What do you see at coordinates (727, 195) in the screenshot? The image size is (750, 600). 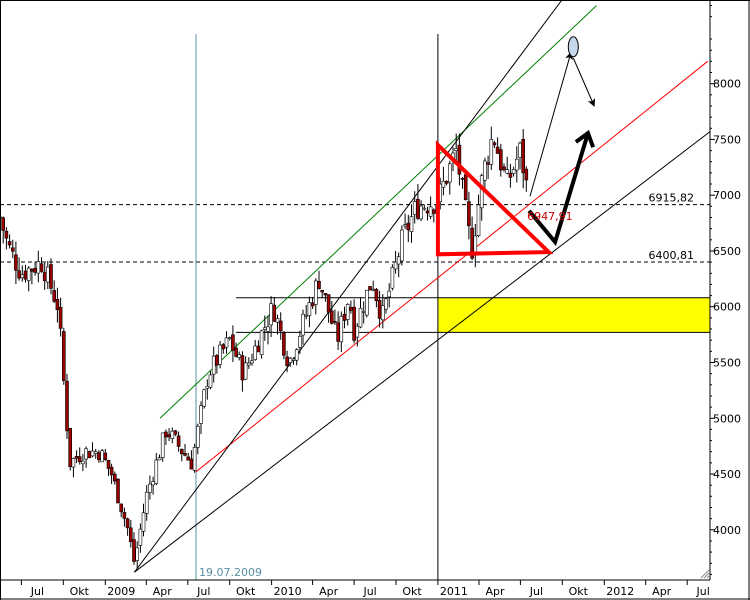 I see `y-tick-label: 7000` at bounding box center [727, 195].